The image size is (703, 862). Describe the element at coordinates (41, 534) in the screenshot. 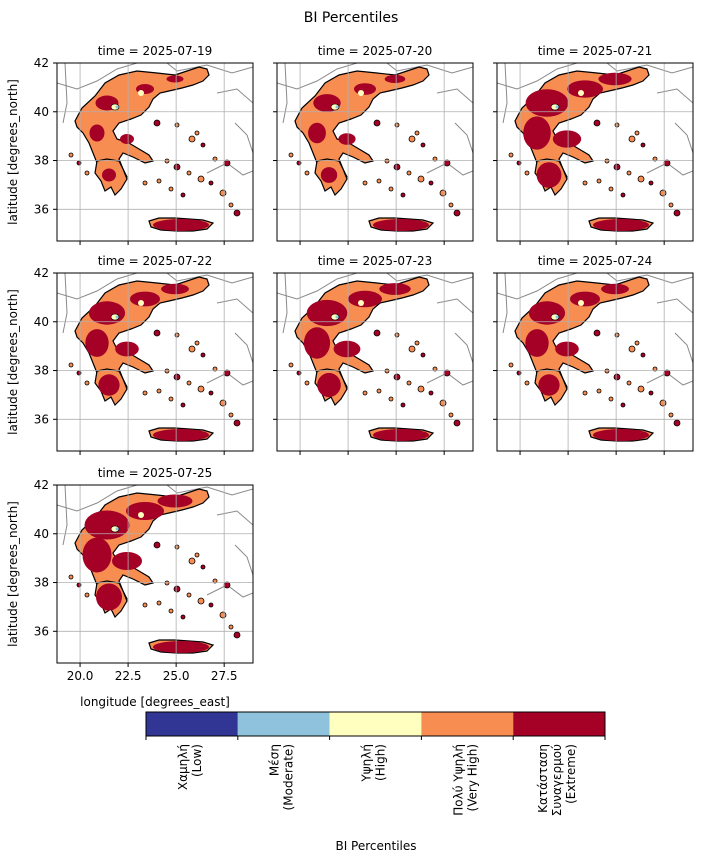

I see `y-tick-label: 40` at that location.